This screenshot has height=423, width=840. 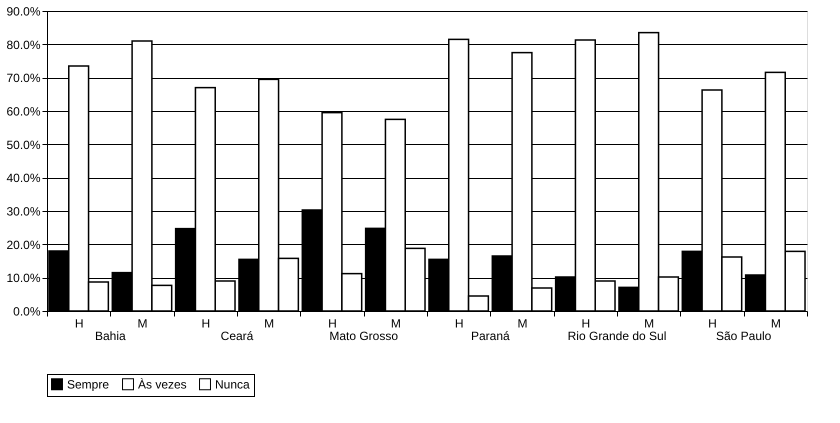 I want to click on y-tick-label: 0.0%, so click(x=27, y=311).